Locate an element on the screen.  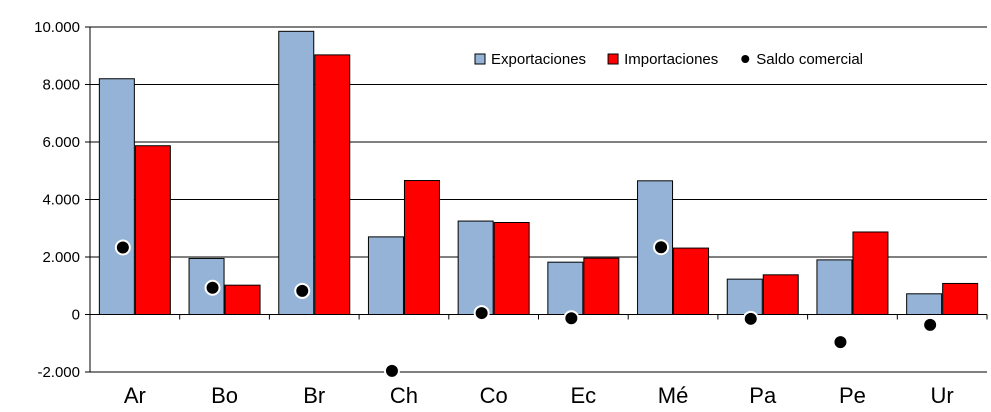
x-axis-labels: Ar Bo Br Ch Co Ec Mé Pa Pe Ur is located at coordinates (539, 395).